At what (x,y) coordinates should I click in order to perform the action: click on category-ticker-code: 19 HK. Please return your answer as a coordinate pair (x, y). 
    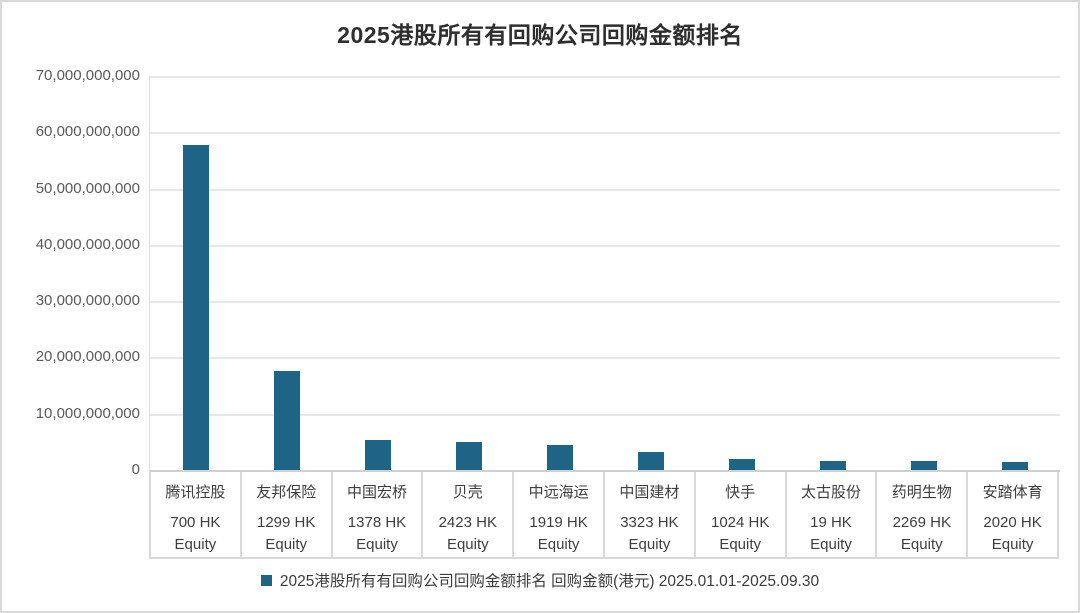
    Looking at the image, I should click on (831, 522).